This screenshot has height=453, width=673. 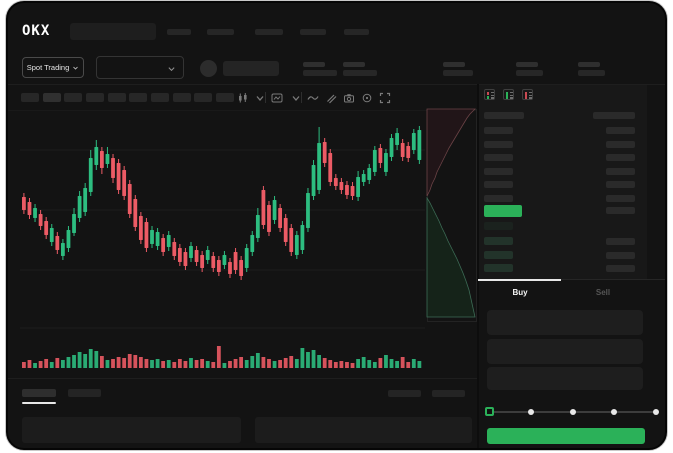 What do you see at coordinates (566, 436) in the screenshot?
I see `submit-order-button` at bounding box center [566, 436].